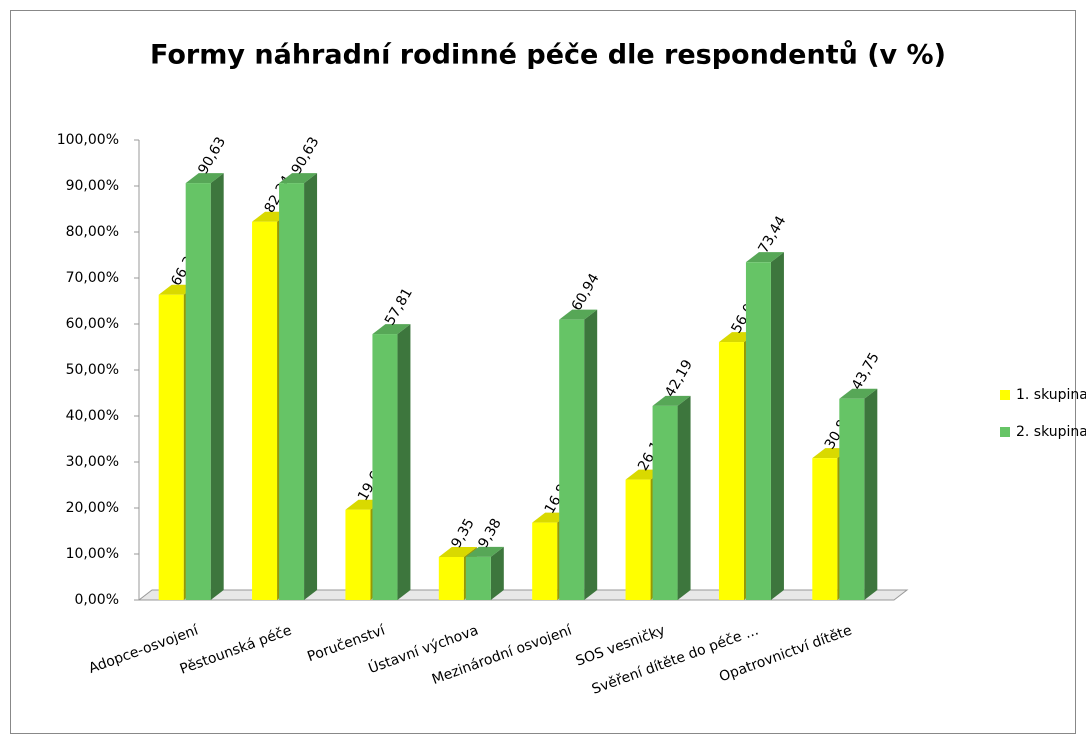 Image resolution: width=1086 pixels, height=744 pixels. Describe the element at coordinates (92, 370) in the screenshot. I see `y-tick-label: 50,00%` at that location.